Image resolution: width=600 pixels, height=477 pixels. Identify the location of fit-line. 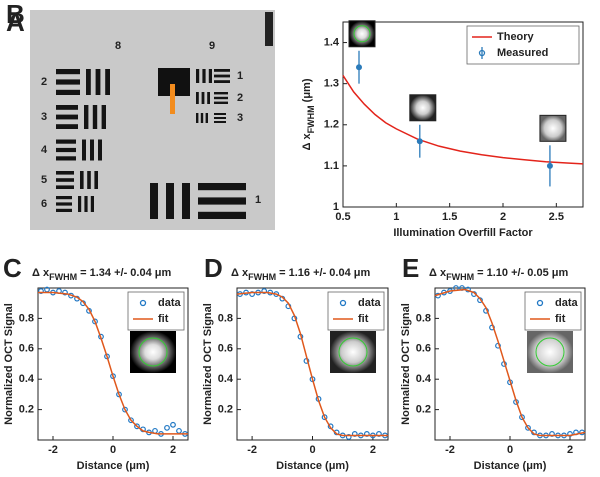
(463, 120).